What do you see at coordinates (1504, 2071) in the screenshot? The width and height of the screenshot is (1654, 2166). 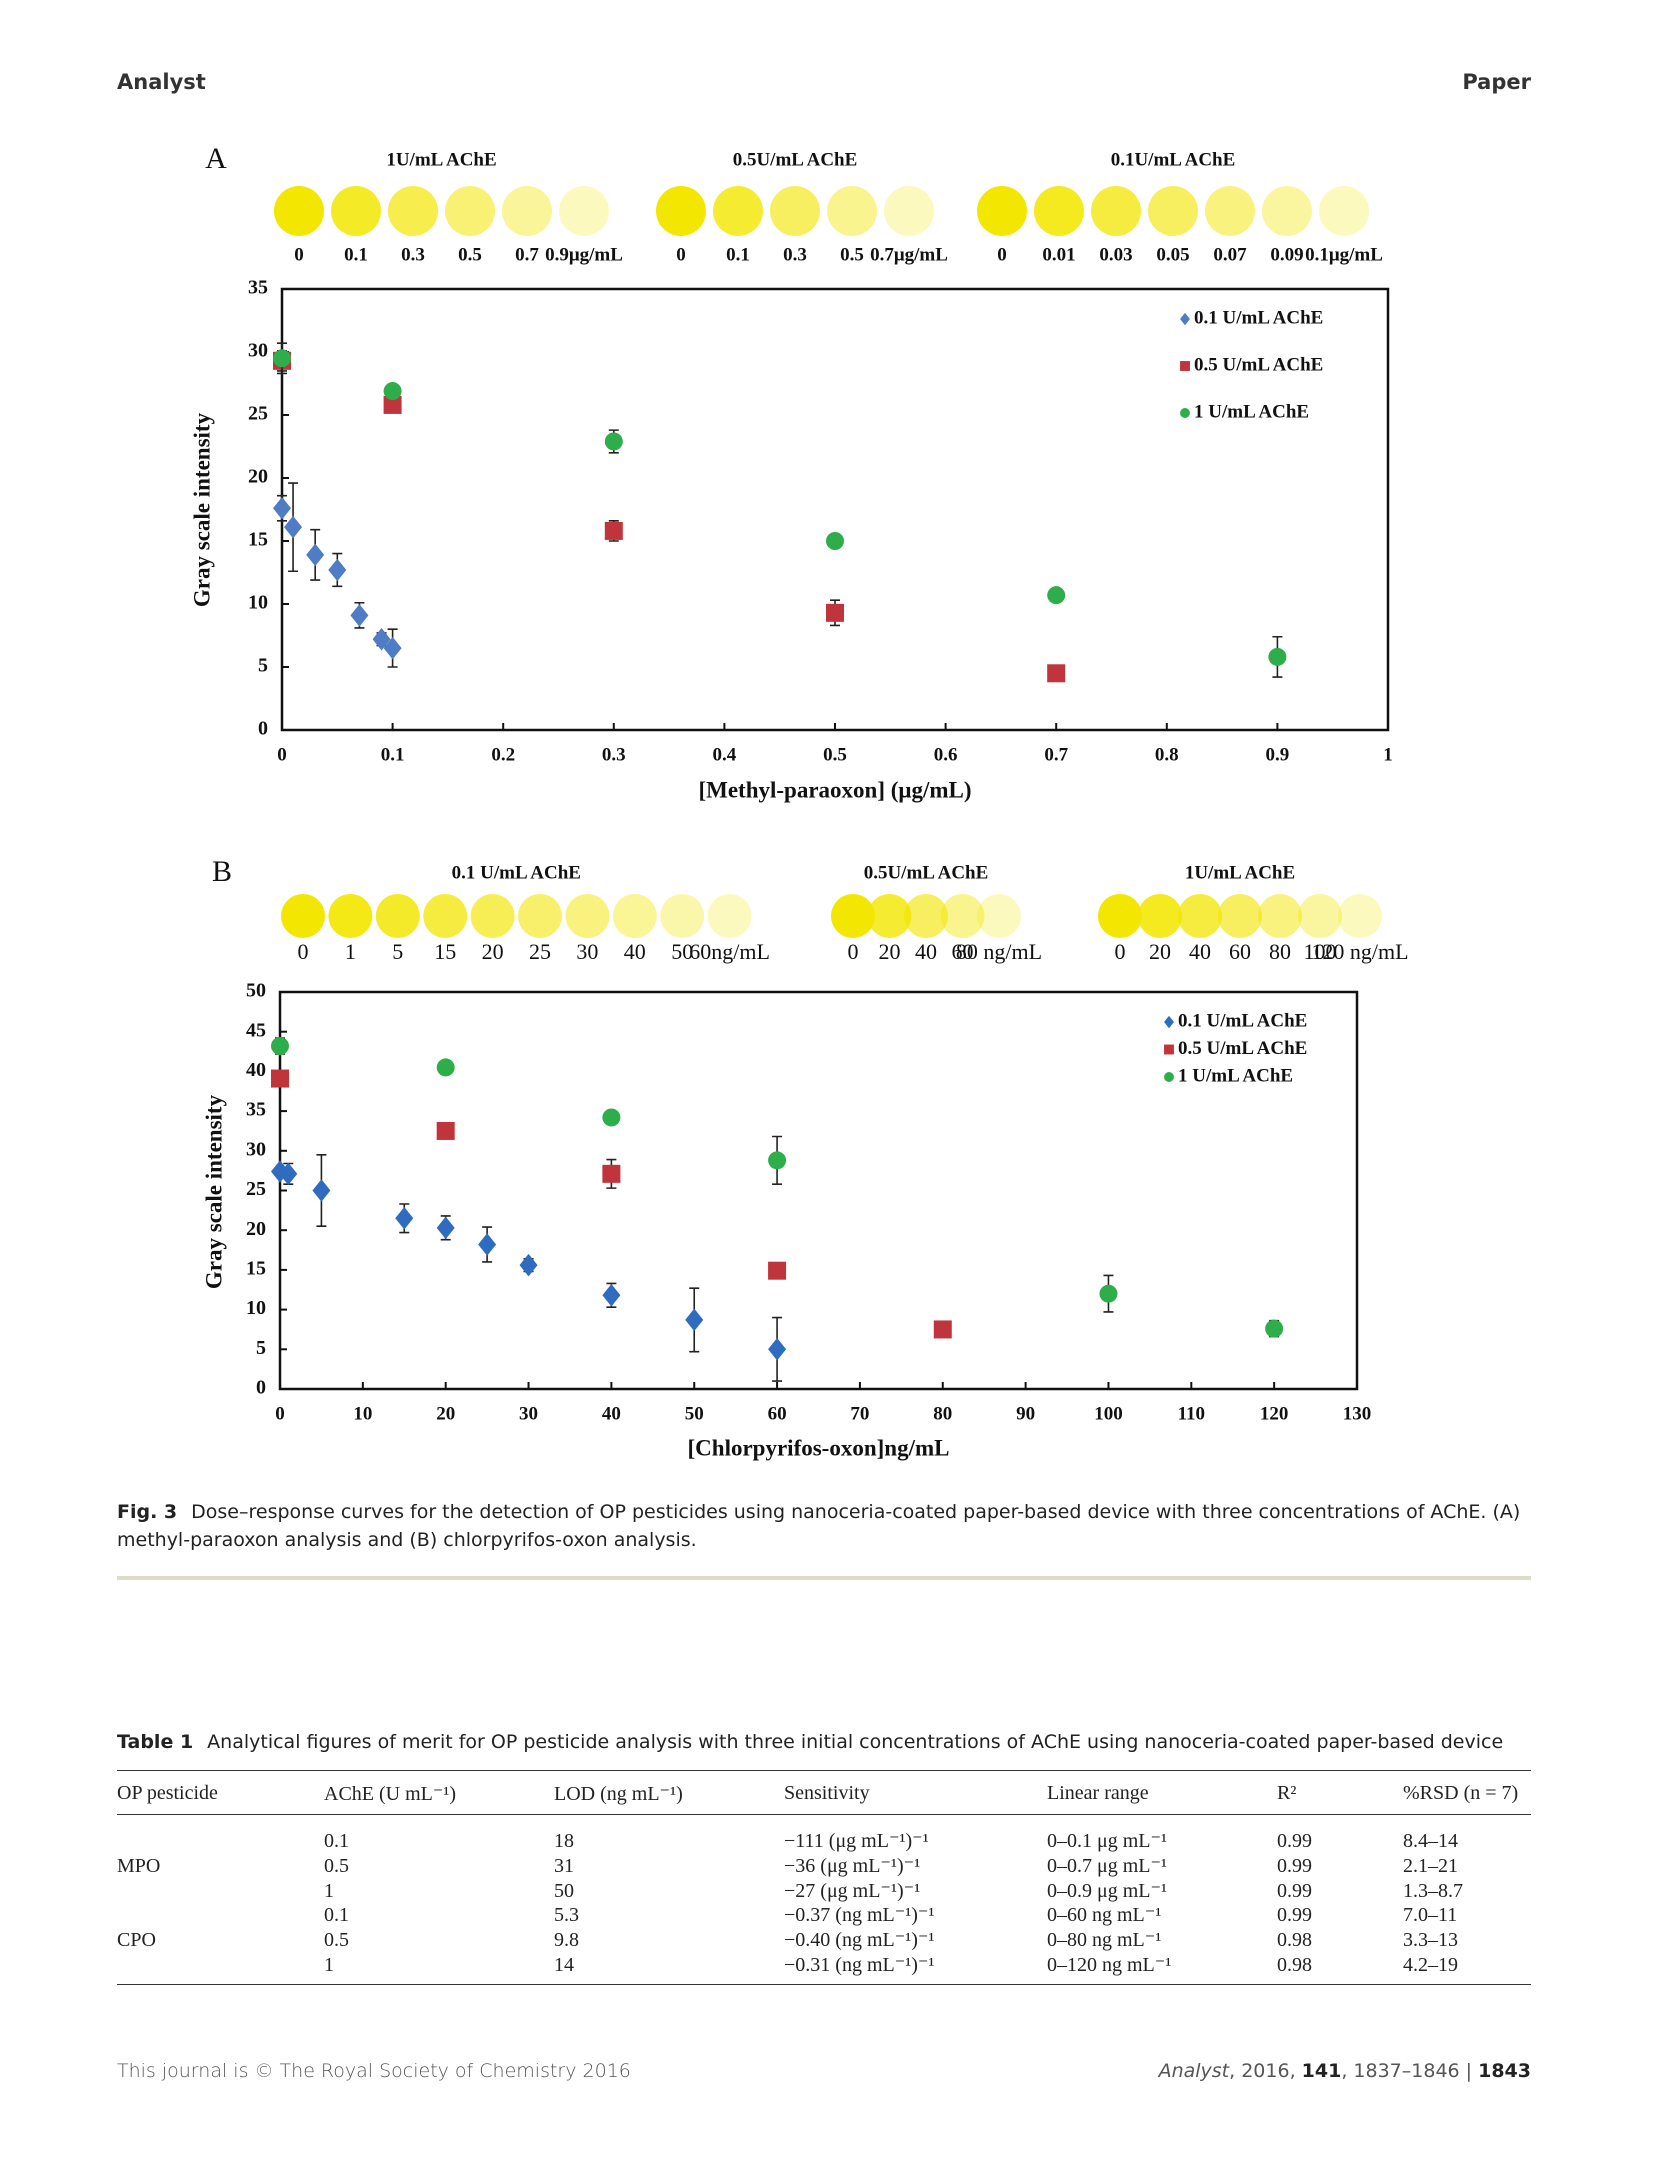 I see `page-number: 1843` at bounding box center [1504, 2071].